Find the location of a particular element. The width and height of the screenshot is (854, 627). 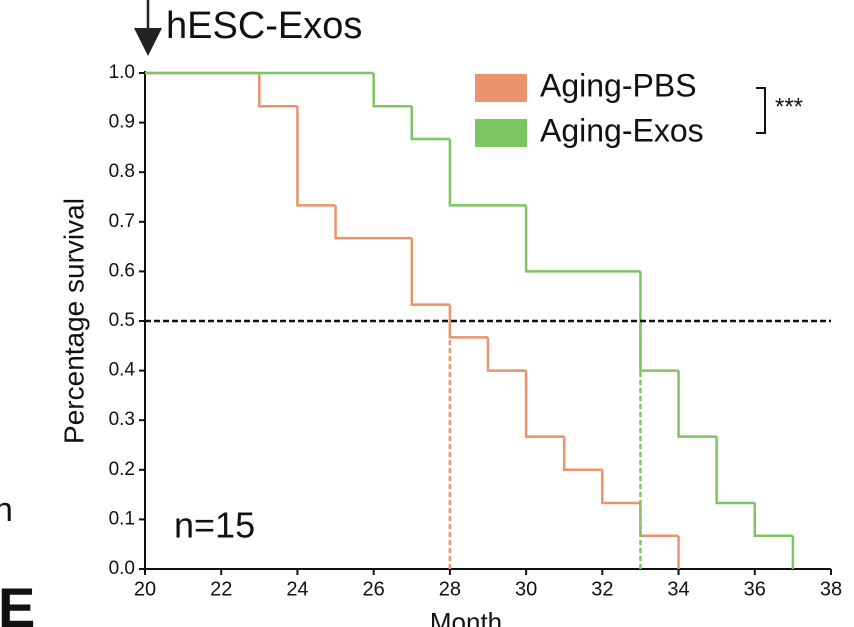

x-tick-label: 26 is located at coordinates (374, 589).